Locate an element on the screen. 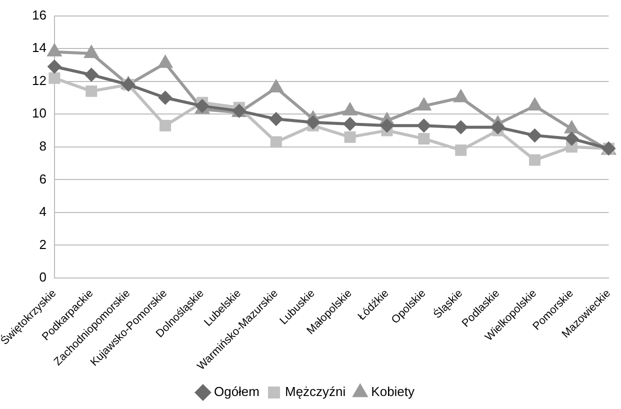 This screenshot has height=409, width=621. y-tick-label: 10 is located at coordinates (39, 113).